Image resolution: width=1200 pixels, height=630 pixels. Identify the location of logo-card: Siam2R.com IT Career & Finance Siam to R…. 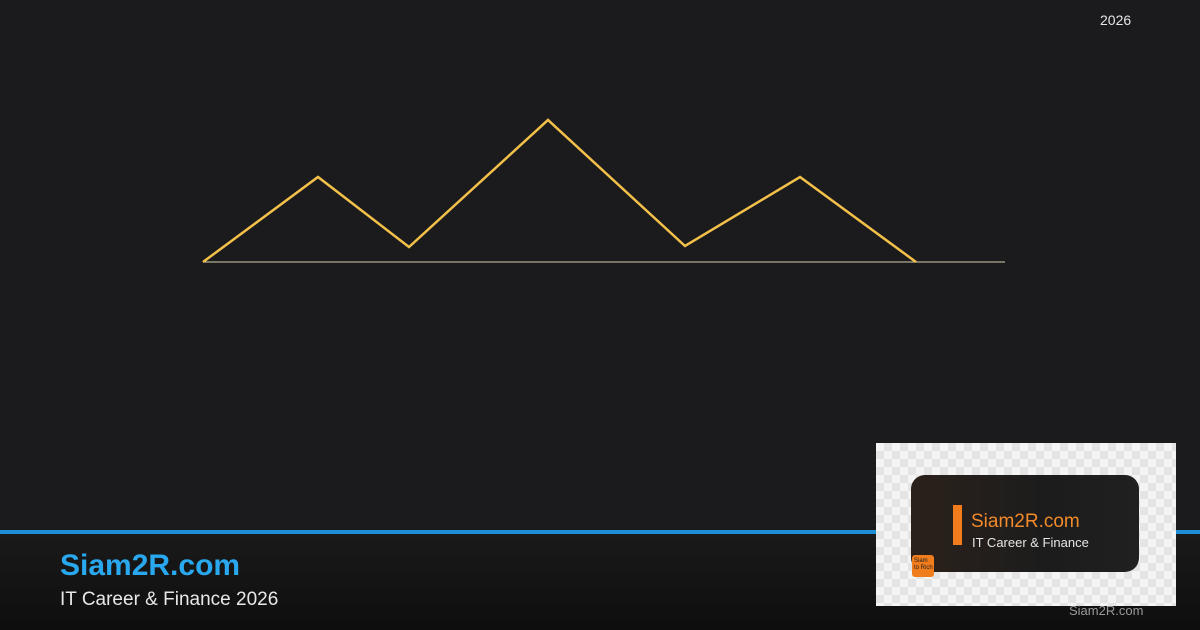
(1025, 526).